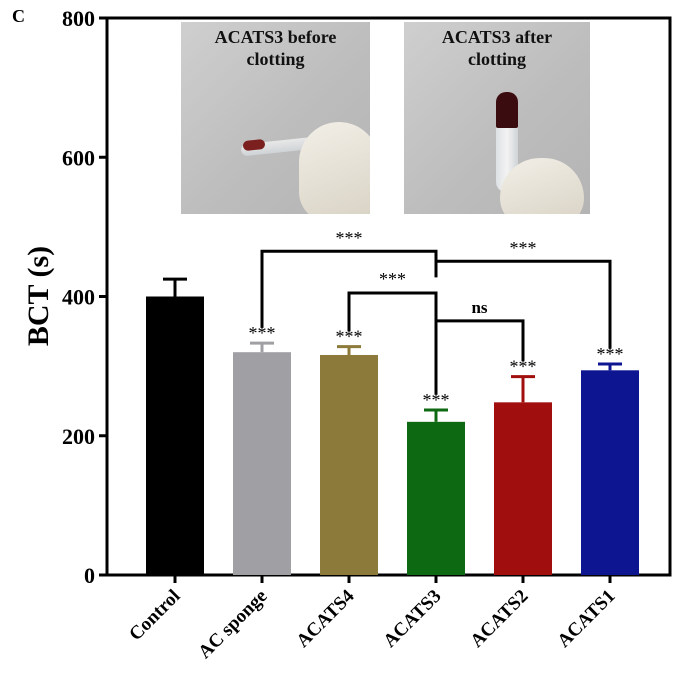  I want to click on x-tick-label: ACATS4, so click(325, 618).